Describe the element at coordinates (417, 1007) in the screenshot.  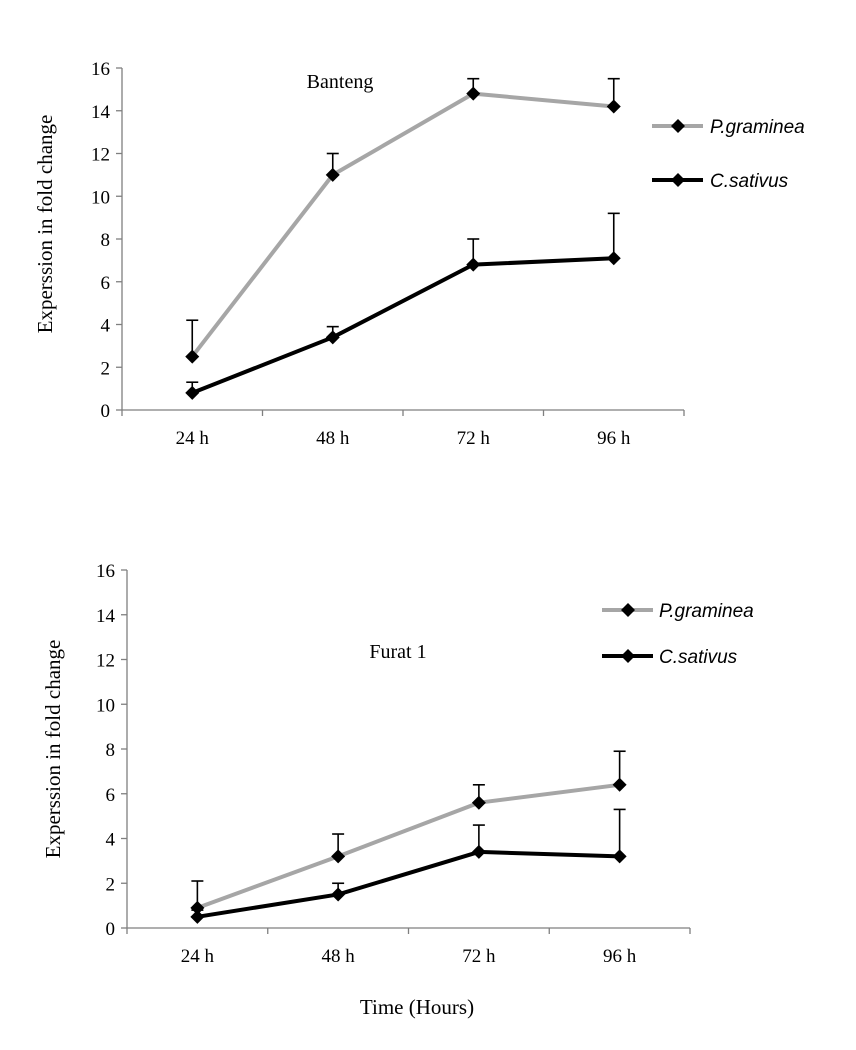
I see `x-axis-title: Time (Hours)` at that location.